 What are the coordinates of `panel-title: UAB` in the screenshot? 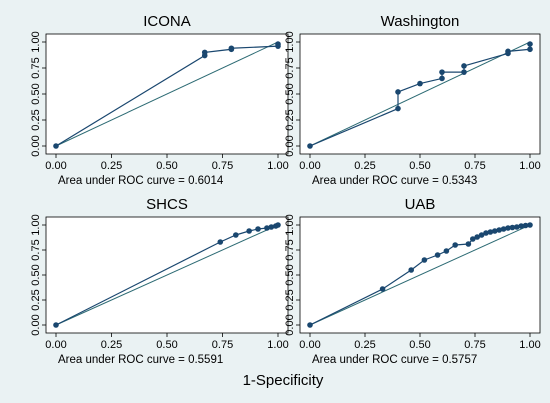 It's located at (420, 204).